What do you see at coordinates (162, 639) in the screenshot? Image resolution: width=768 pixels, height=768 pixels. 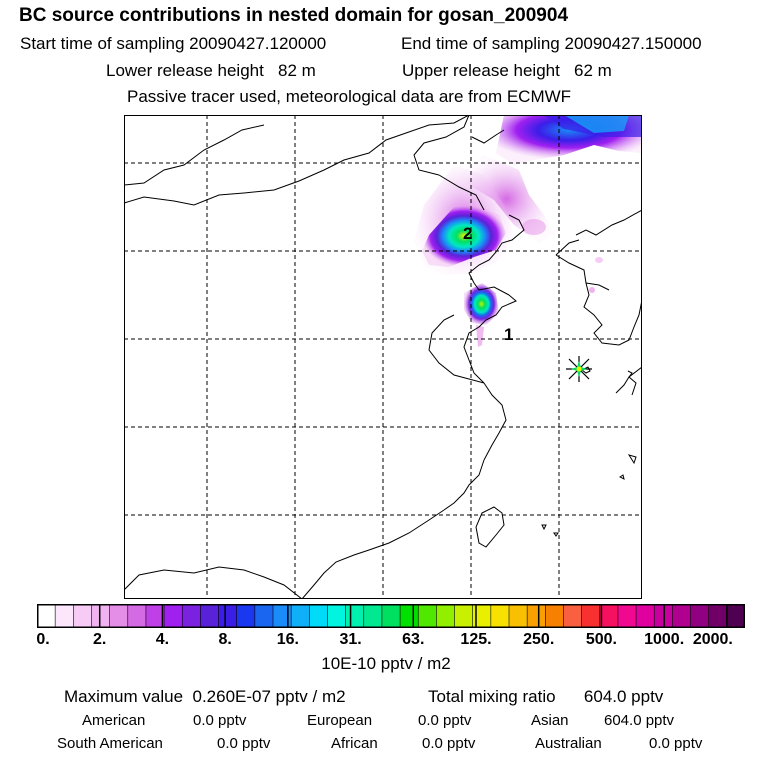 I see `colorbar-tick-label: 4.` at bounding box center [162, 639].